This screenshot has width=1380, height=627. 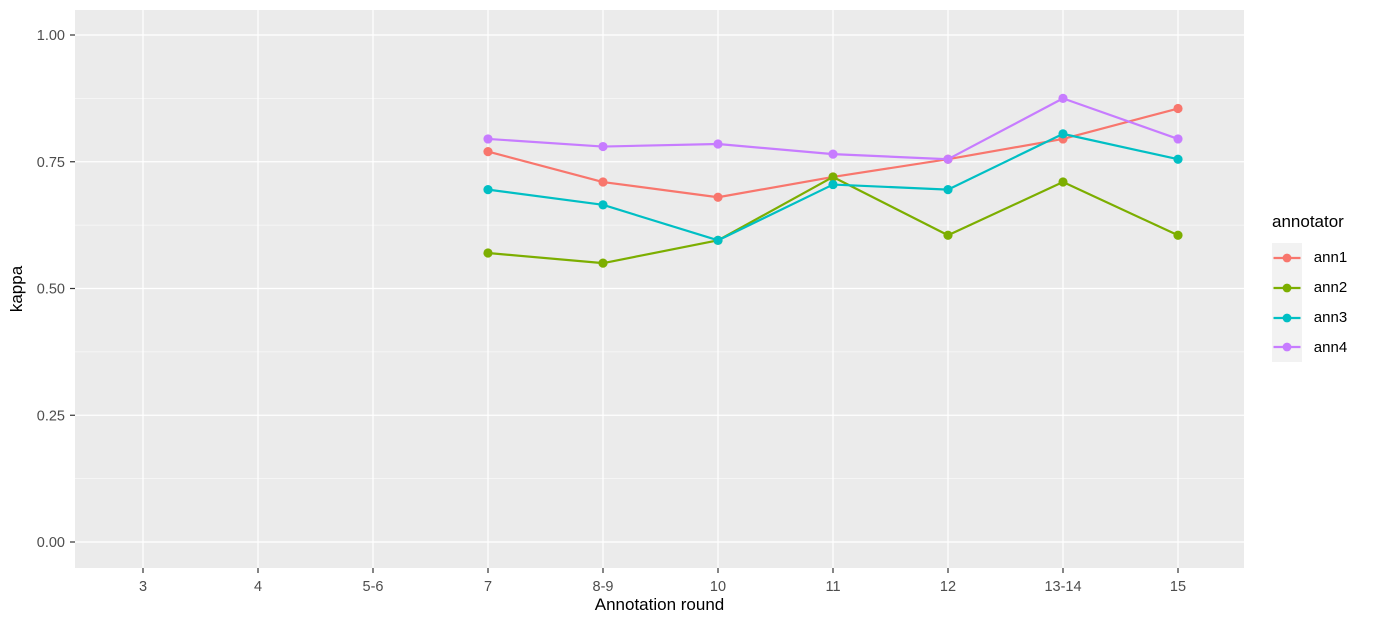 What do you see at coordinates (1178, 587) in the screenshot?
I see `x-axis-tick-label: 15` at bounding box center [1178, 587].